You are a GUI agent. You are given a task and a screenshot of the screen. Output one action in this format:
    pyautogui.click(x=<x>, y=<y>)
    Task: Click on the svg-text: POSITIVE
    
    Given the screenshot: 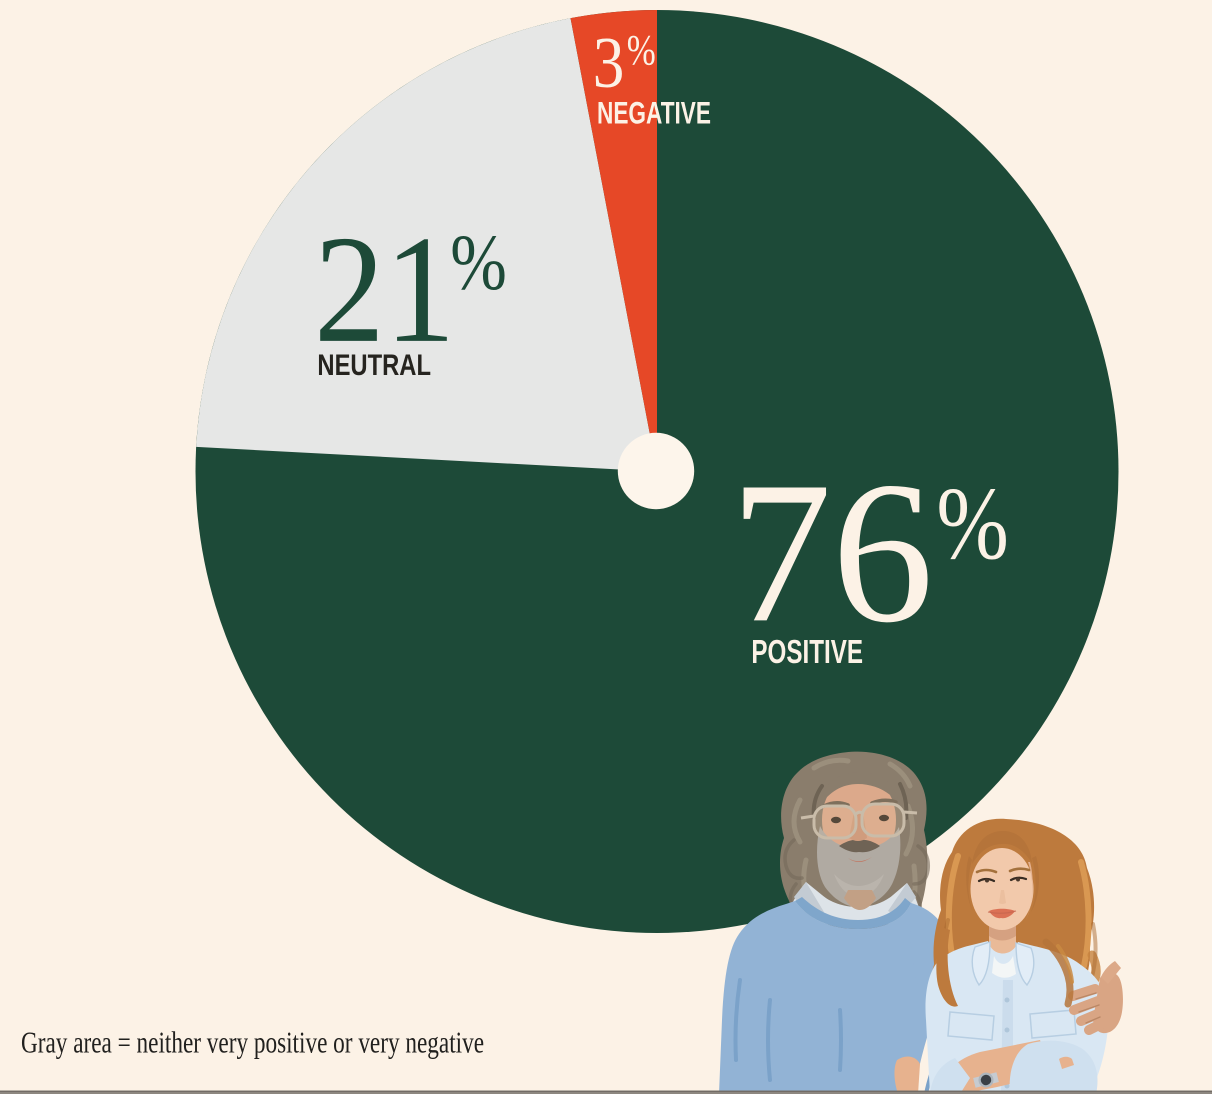 What is the action you would take?
    pyautogui.click(x=807, y=652)
    